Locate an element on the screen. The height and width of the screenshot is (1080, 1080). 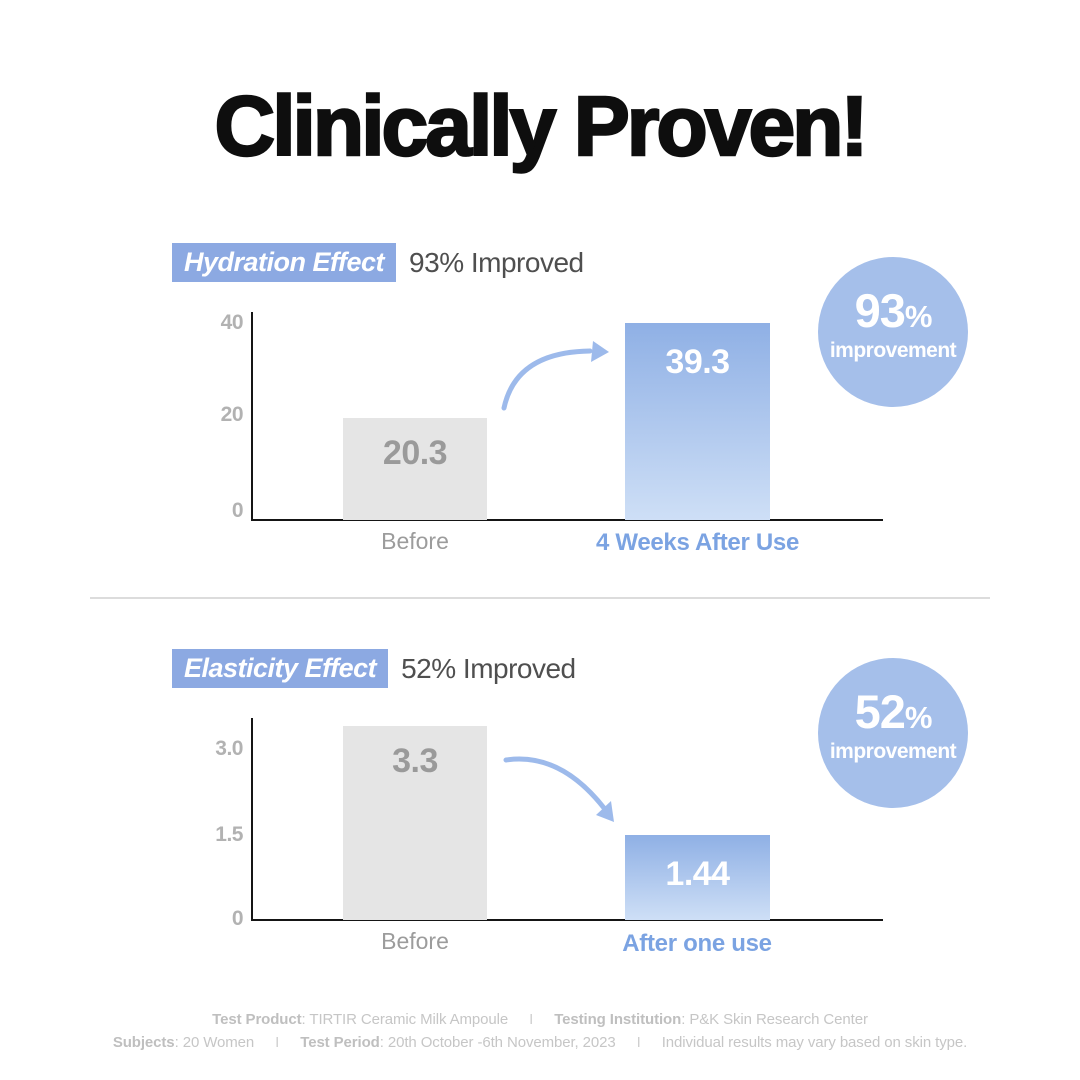
footer-period-label: Test Period is located at coordinates (340, 1042).